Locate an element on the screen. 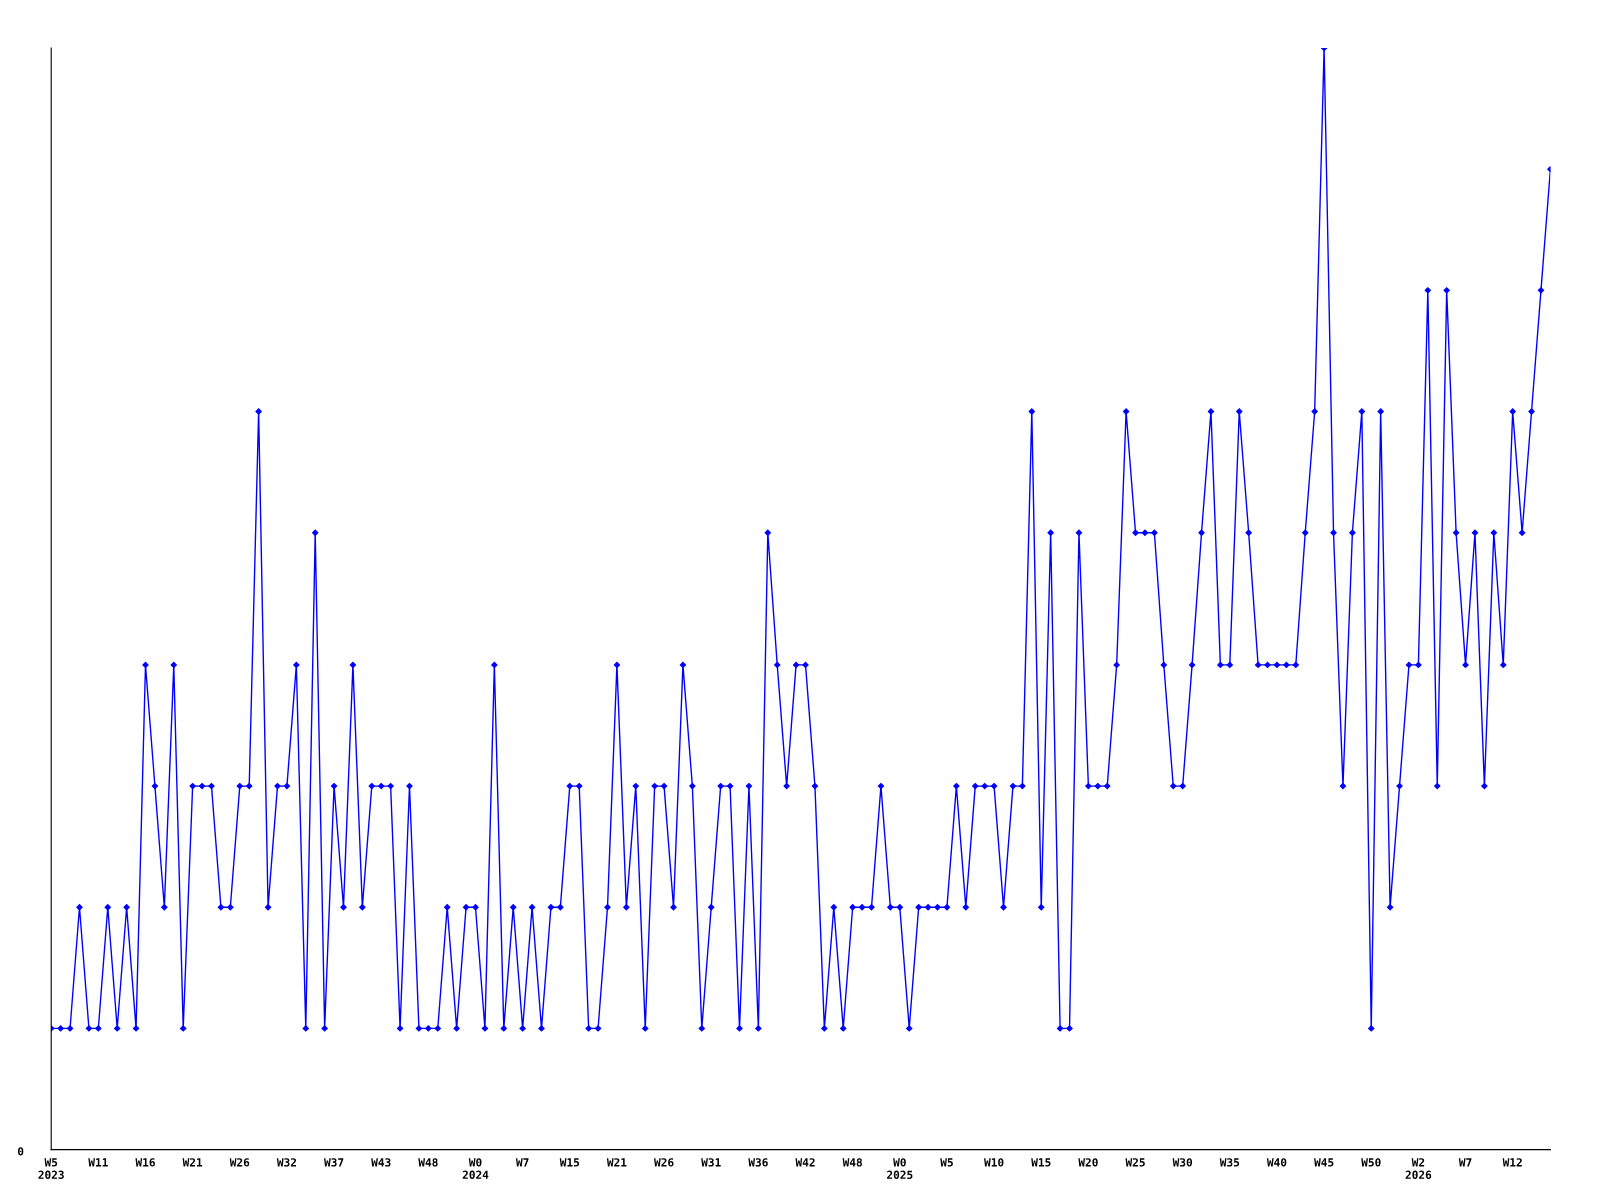  x-tick-label: W30 is located at coordinates (1182, 1162).